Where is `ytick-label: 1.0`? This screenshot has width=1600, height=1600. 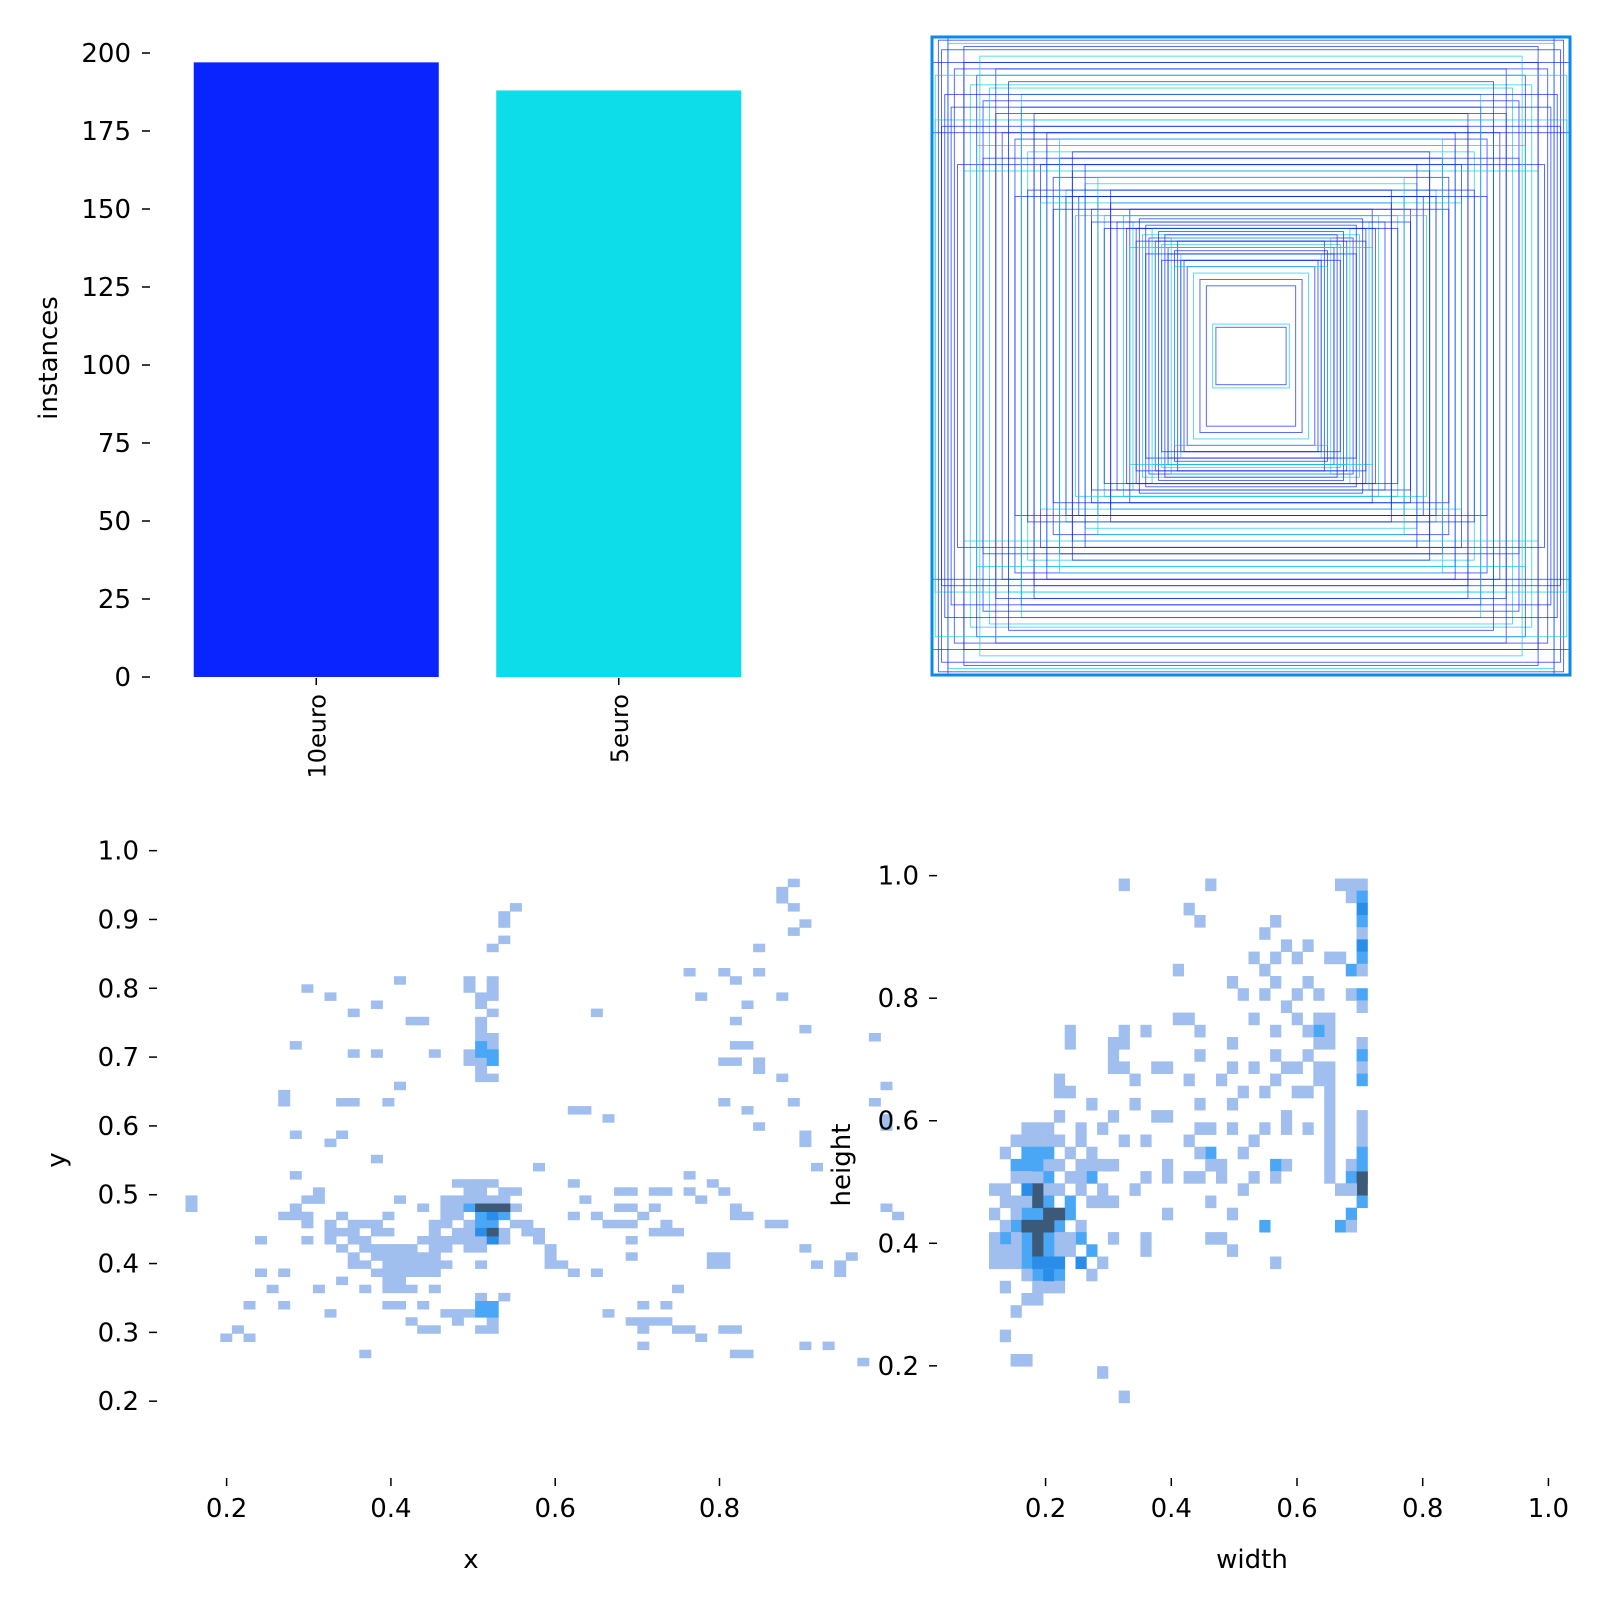 ytick-label: 1.0 is located at coordinates (118, 852).